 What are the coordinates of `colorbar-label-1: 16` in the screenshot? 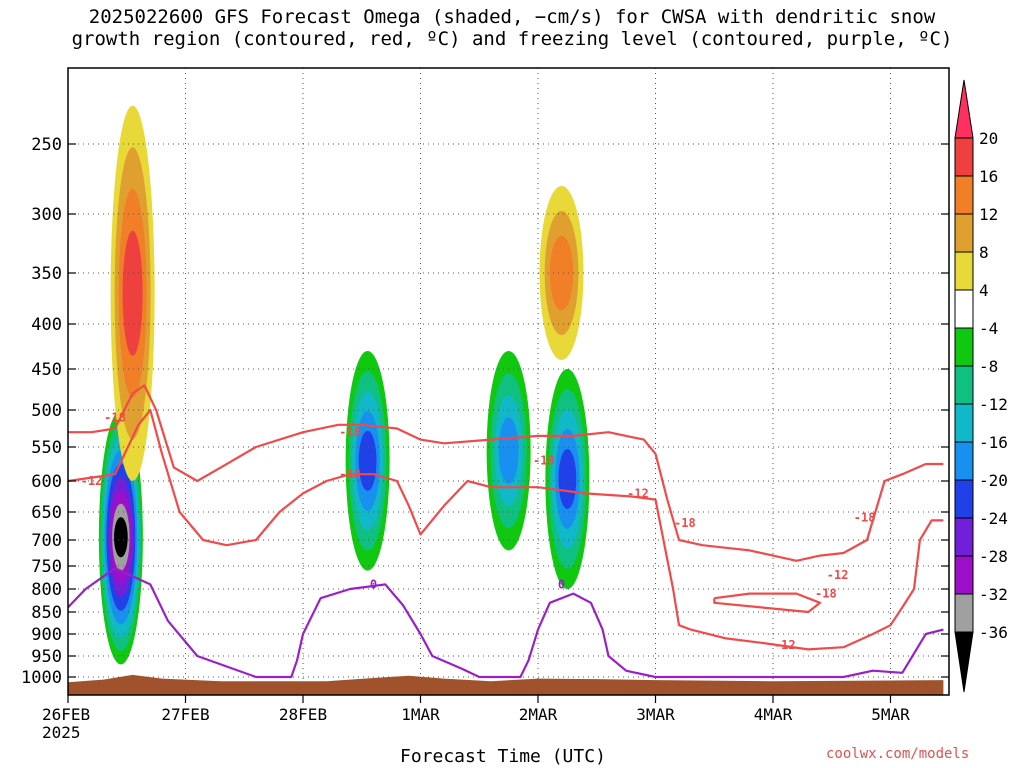 It's located at (988, 176).